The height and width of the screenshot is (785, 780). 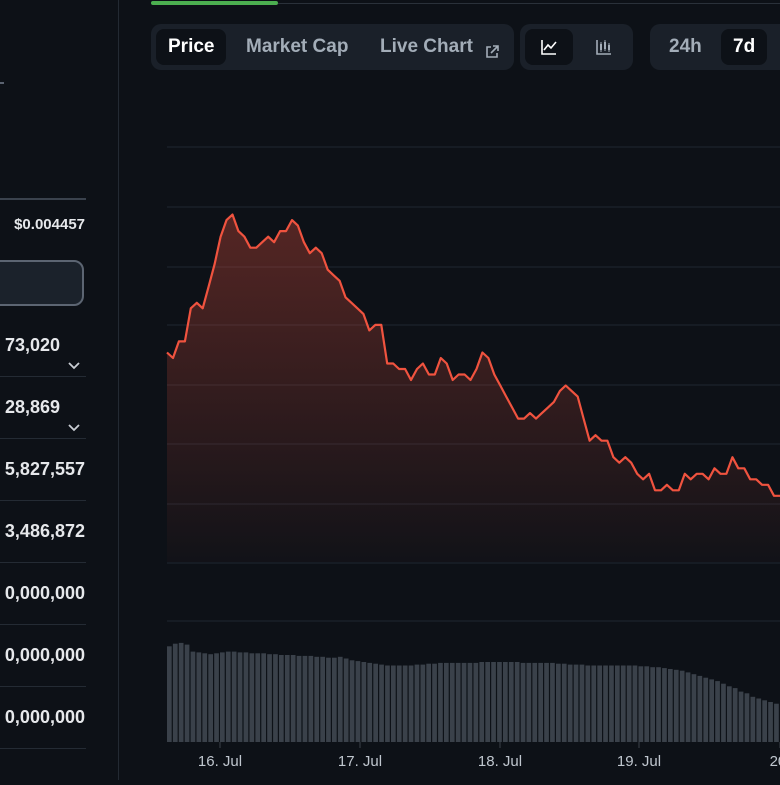 I want to click on panel-divider, so click(x=118, y=390).